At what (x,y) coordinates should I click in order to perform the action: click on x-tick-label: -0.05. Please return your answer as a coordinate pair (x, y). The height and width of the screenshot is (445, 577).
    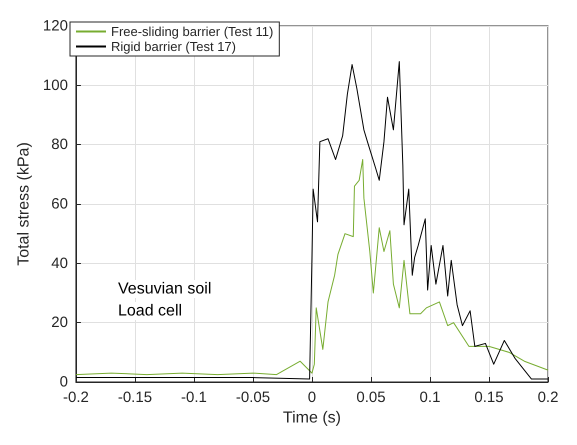
    Looking at the image, I should click on (253, 397).